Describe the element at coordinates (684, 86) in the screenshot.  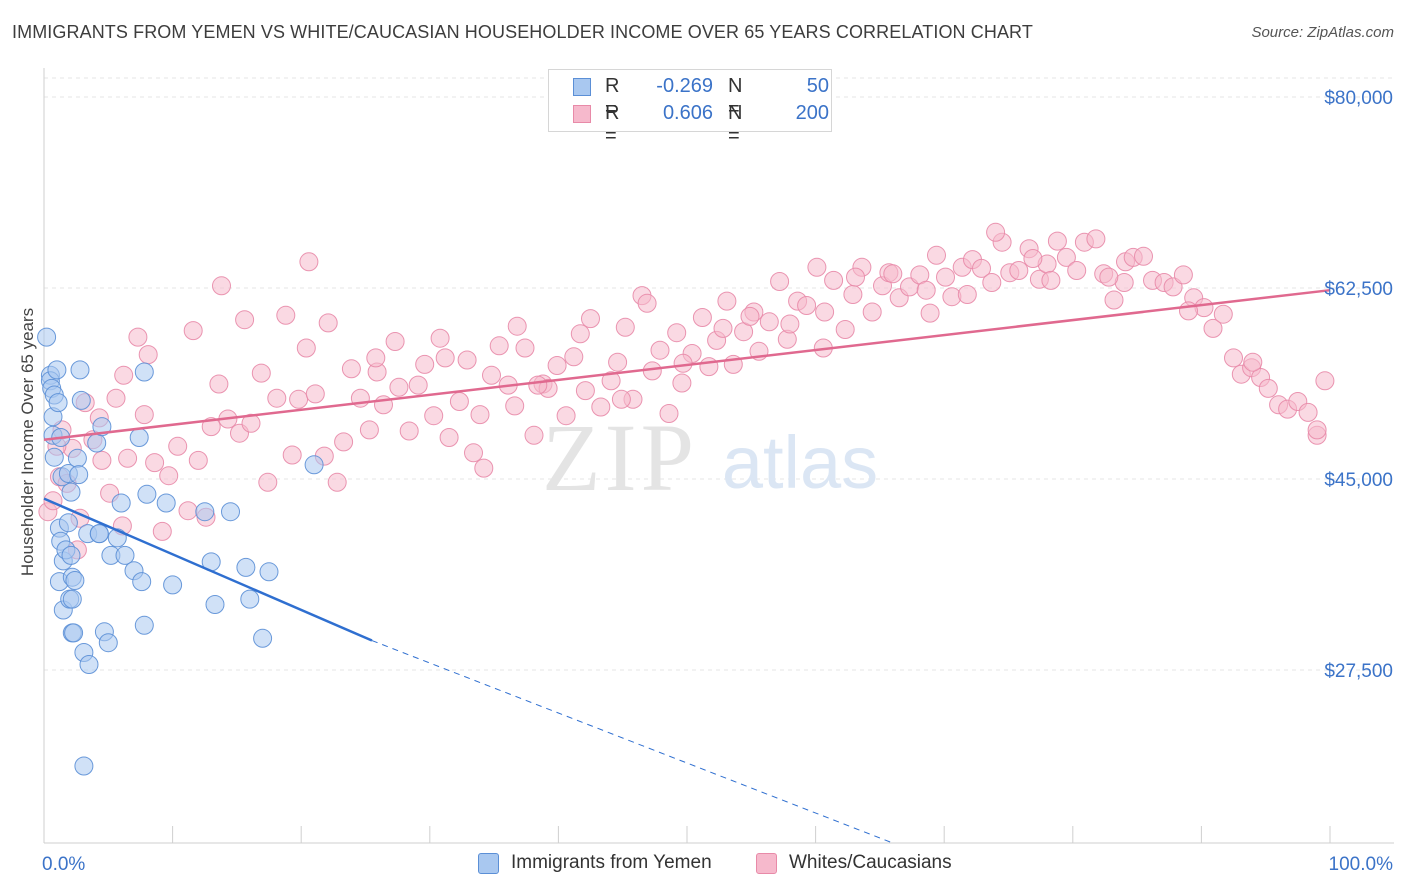
I see `legend-r-value: -0.269` at that location.